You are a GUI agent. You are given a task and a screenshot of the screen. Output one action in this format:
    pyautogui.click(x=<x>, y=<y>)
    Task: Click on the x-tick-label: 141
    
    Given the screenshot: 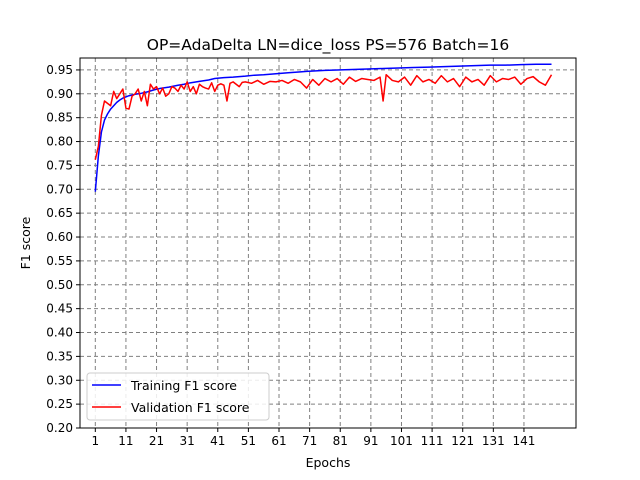 What is the action you would take?
    pyautogui.click(x=523, y=441)
    